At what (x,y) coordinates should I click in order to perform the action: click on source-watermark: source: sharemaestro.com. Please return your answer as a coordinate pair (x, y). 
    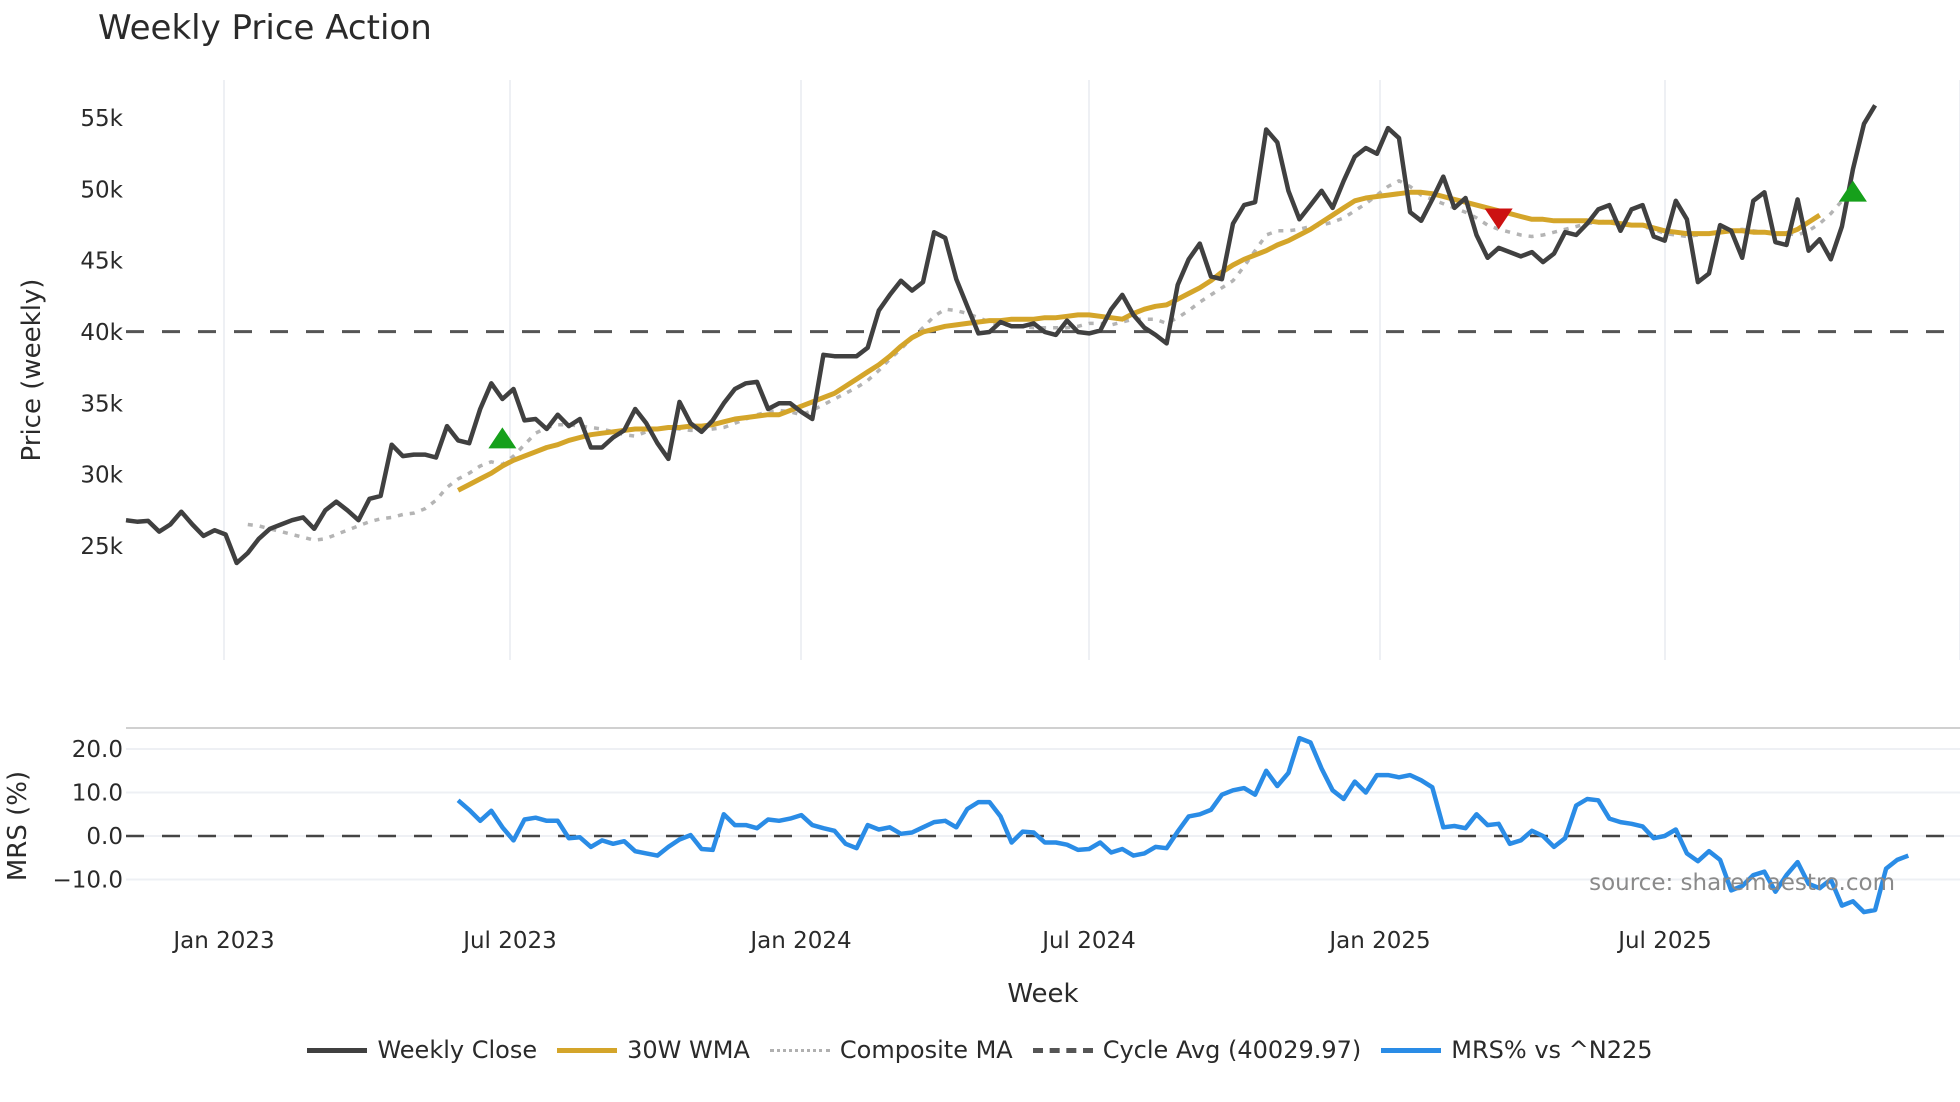
    Looking at the image, I should click on (1742, 883).